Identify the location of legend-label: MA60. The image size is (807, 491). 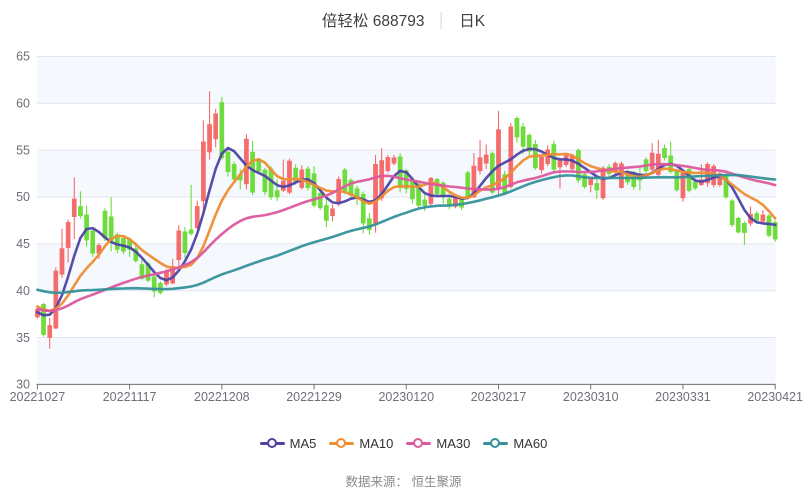
(530, 443).